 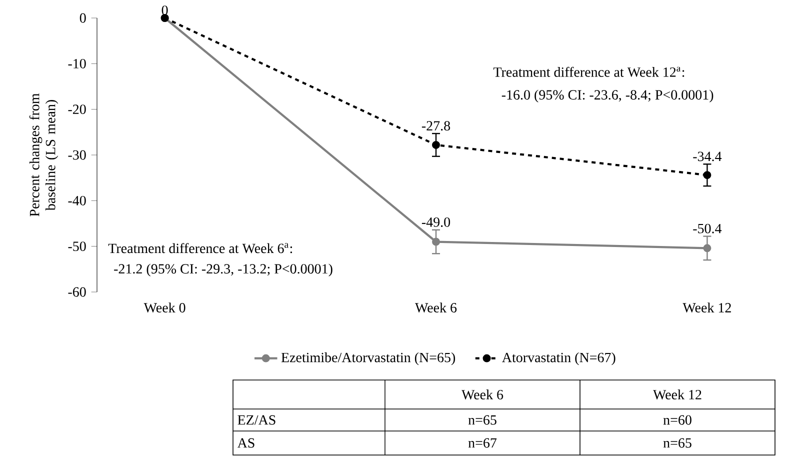 What do you see at coordinates (677, 420) in the screenshot?
I see `text: n=60` at bounding box center [677, 420].